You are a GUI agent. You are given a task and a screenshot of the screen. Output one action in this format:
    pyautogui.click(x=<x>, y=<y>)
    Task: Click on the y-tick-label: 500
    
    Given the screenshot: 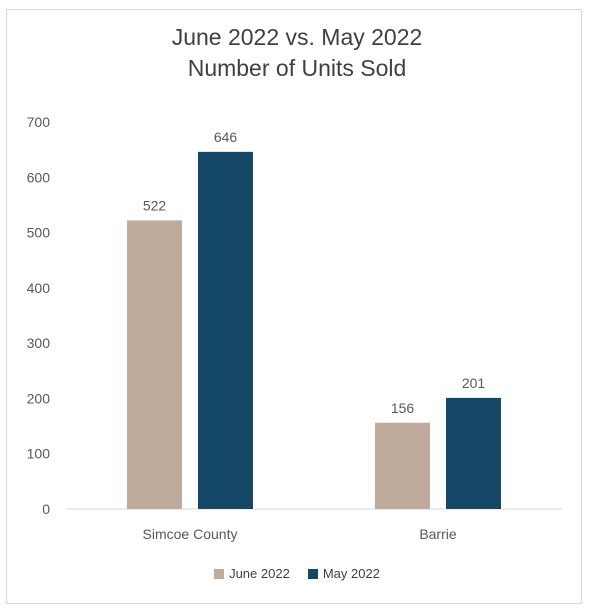 What is the action you would take?
    pyautogui.click(x=39, y=233)
    